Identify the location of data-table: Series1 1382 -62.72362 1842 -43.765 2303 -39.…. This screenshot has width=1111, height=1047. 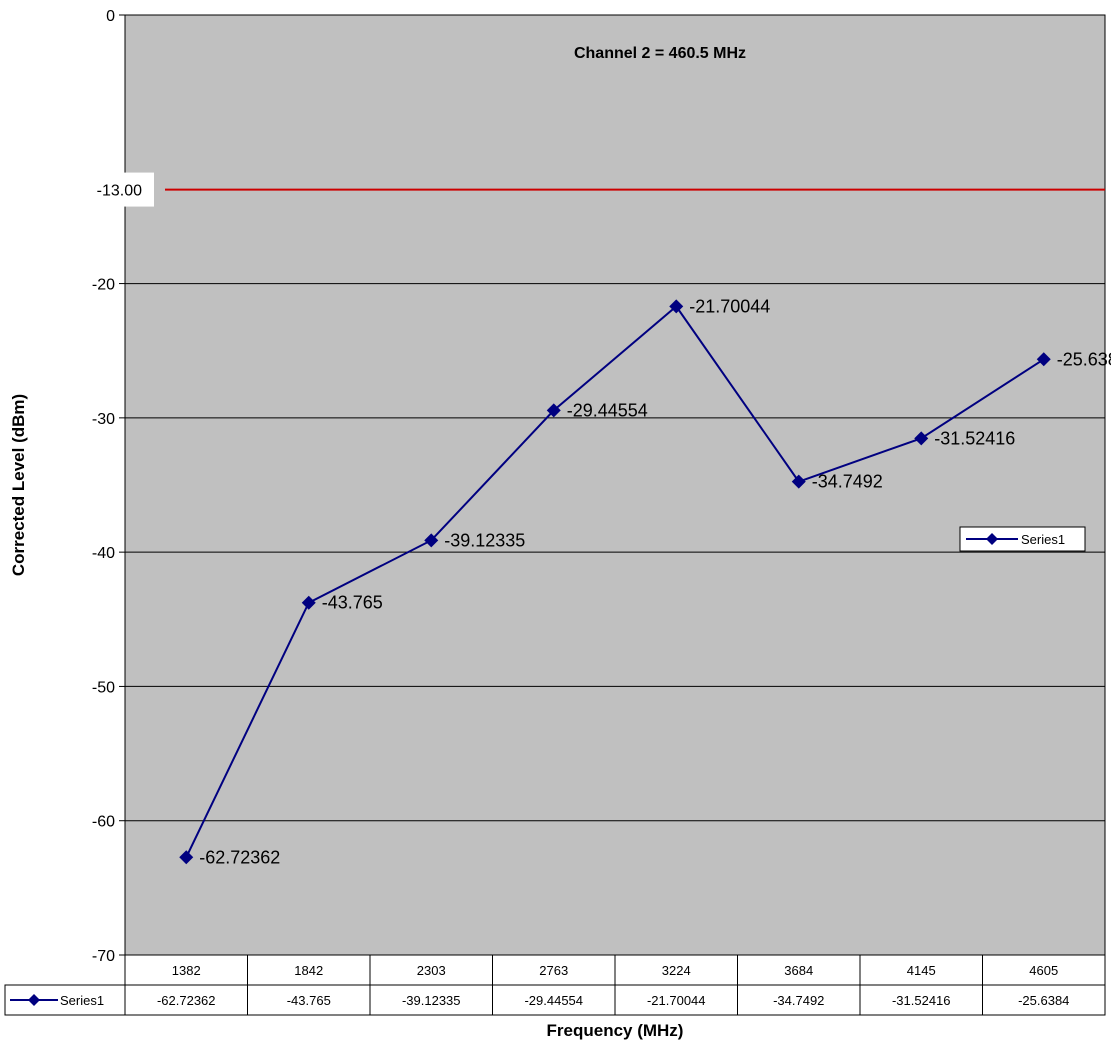
(555, 985).